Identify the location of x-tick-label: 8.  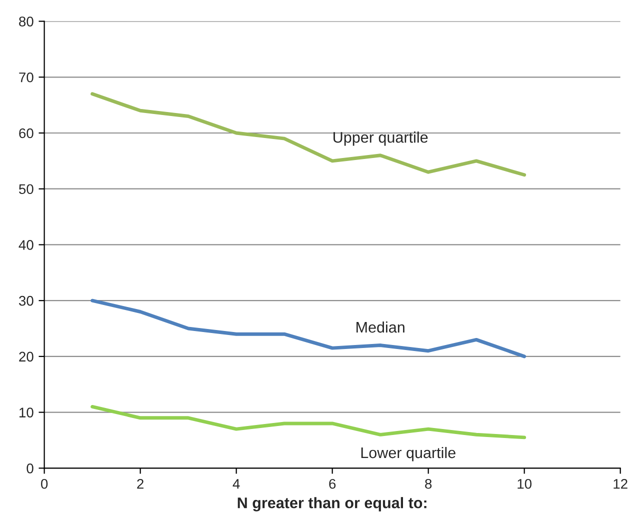
(428, 483).